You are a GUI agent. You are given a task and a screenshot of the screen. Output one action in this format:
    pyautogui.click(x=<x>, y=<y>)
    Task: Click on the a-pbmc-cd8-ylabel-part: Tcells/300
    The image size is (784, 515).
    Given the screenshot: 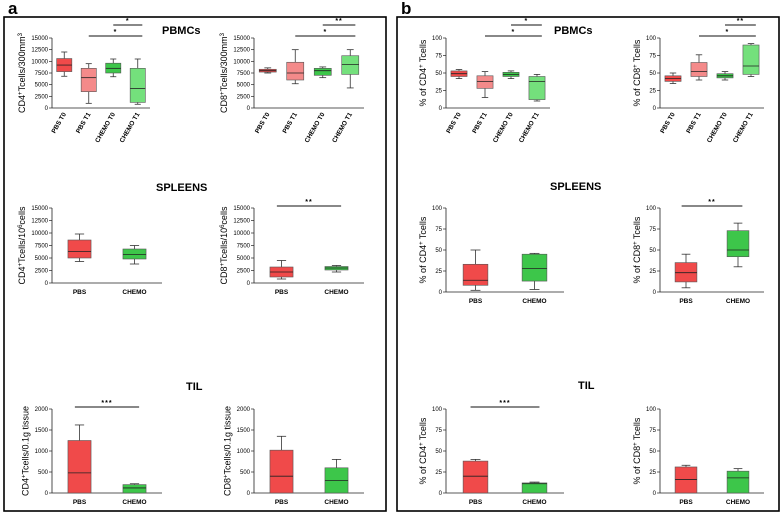 What is the action you would take?
    pyautogui.click(x=224, y=71)
    